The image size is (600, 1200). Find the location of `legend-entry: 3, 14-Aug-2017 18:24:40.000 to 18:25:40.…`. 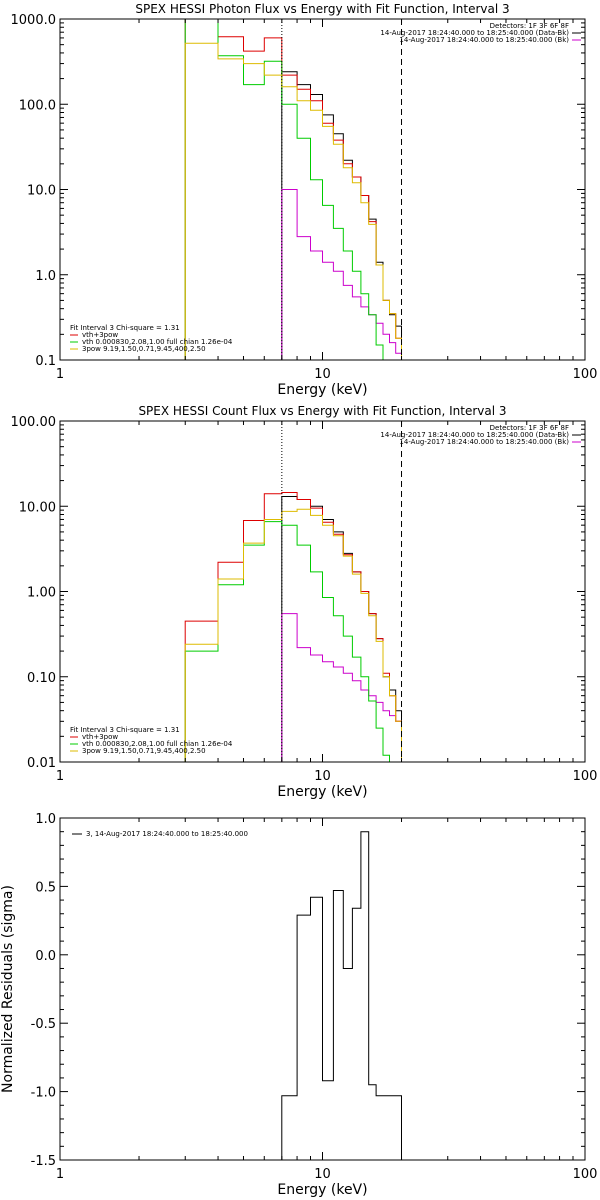

legend-entry: 3, 14-Aug-2017 18:24:40.000 to 18:25:40.… is located at coordinates (167, 834).